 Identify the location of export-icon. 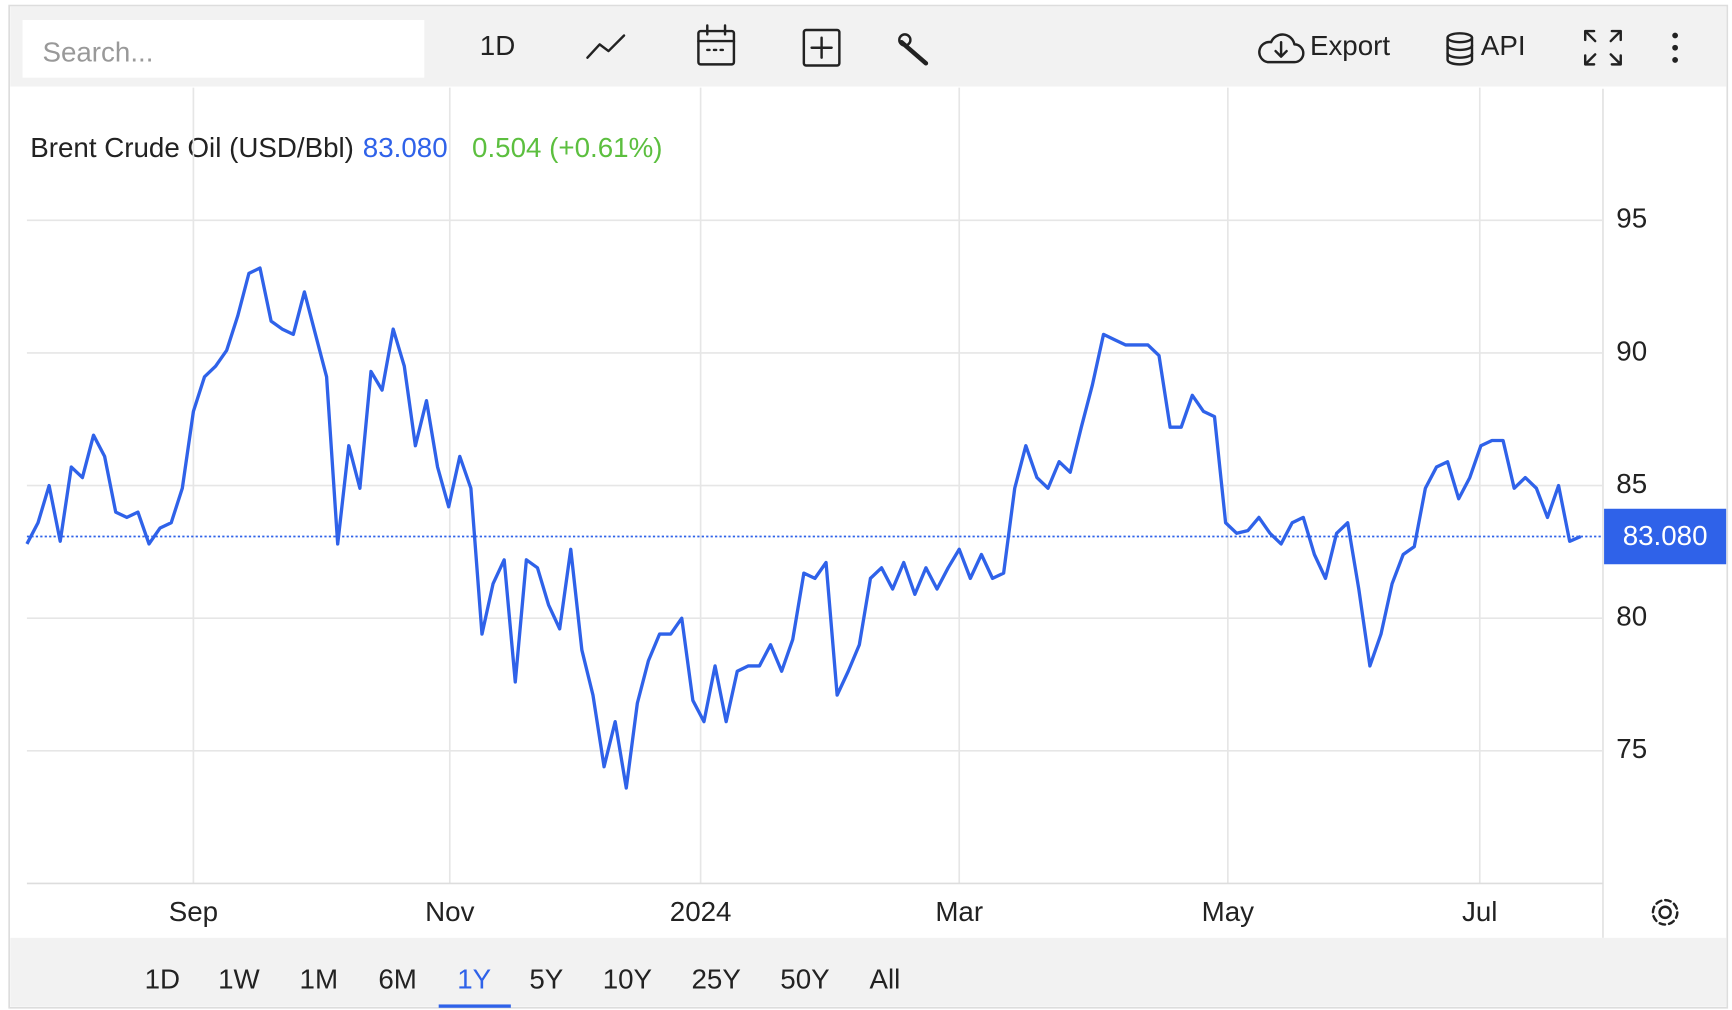
(1281, 48).